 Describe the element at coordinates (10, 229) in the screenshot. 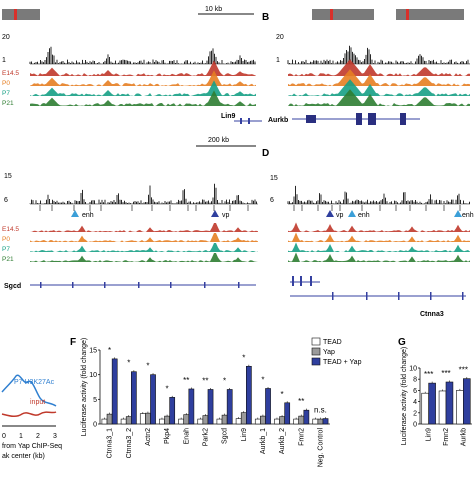

I see `track-label: E14.5` at that location.